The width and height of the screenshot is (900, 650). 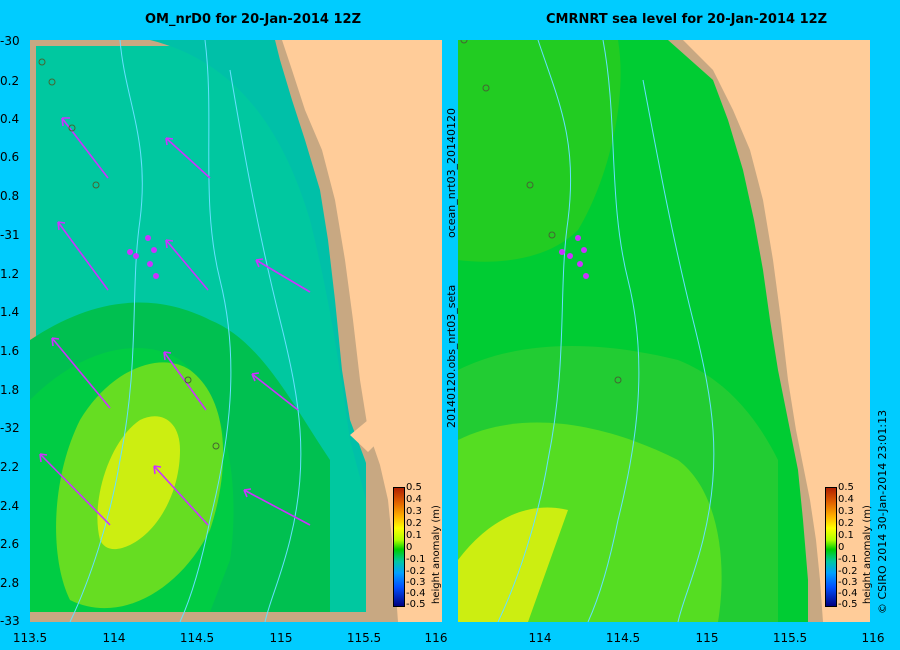 What do you see at coordinates (10, 506) in the screenshot?
I see `y-tick-label: 2.4` at bounding box center [10, 506].